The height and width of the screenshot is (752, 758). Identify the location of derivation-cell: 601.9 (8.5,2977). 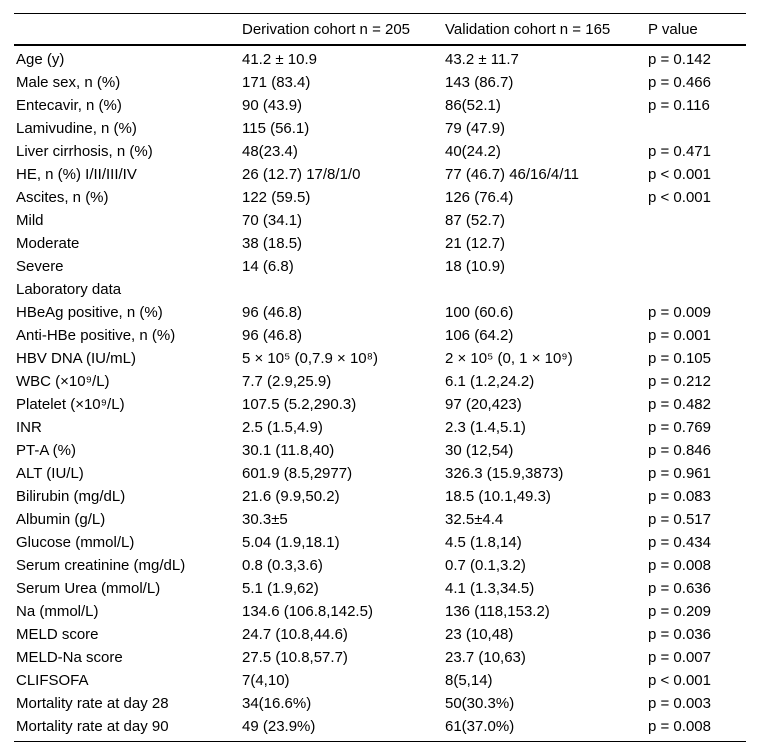
(297, 473).